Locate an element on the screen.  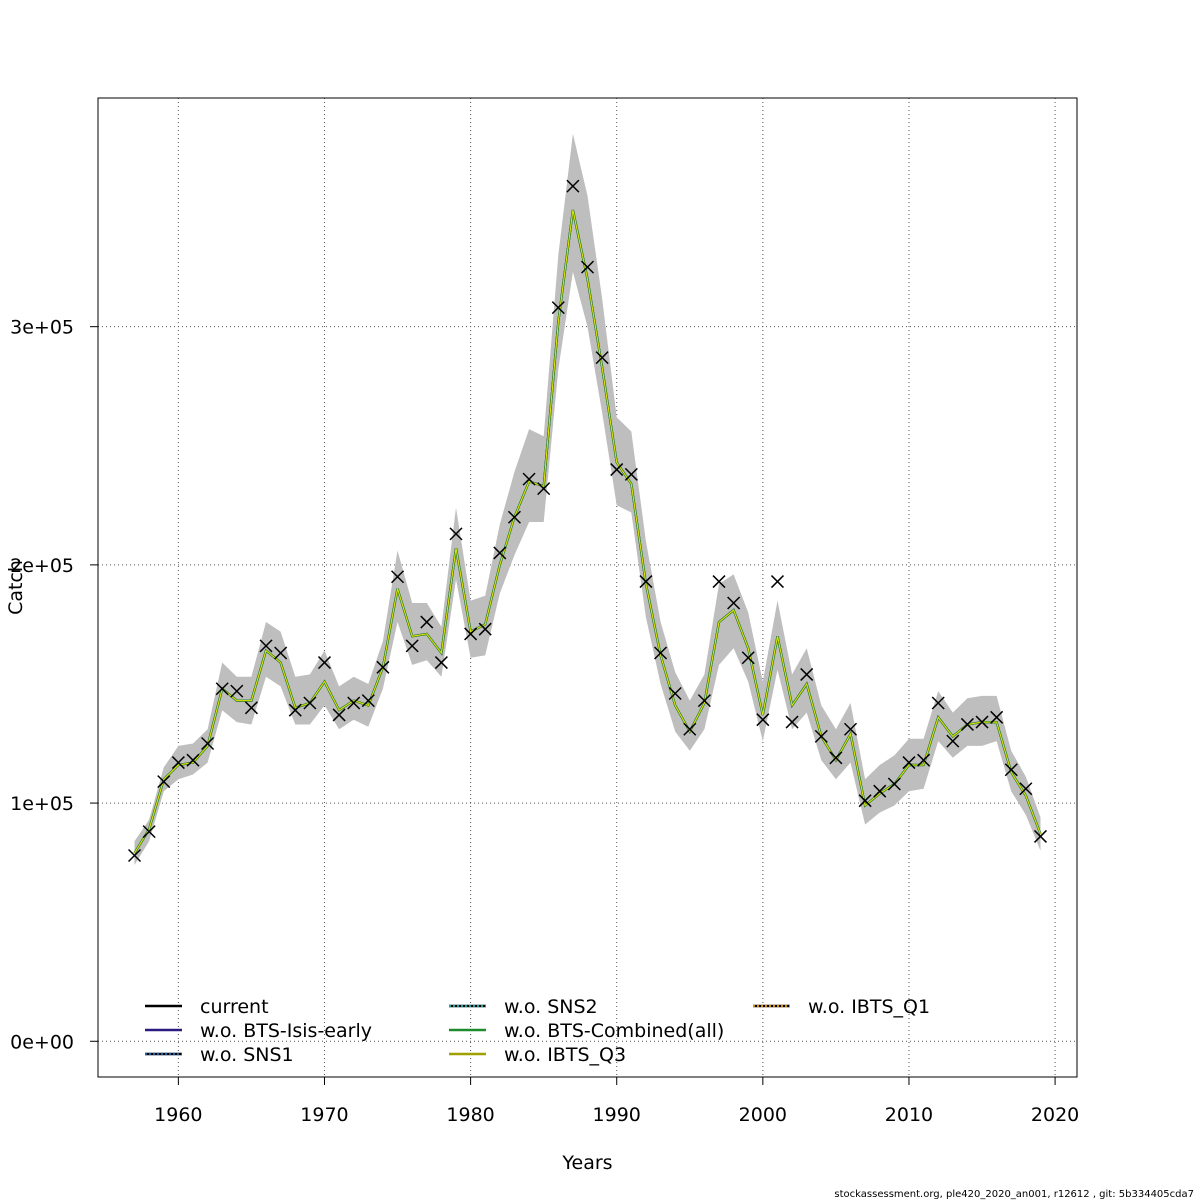
legend-label: w.o. SNS2 is located at coordinates (551, 1007).